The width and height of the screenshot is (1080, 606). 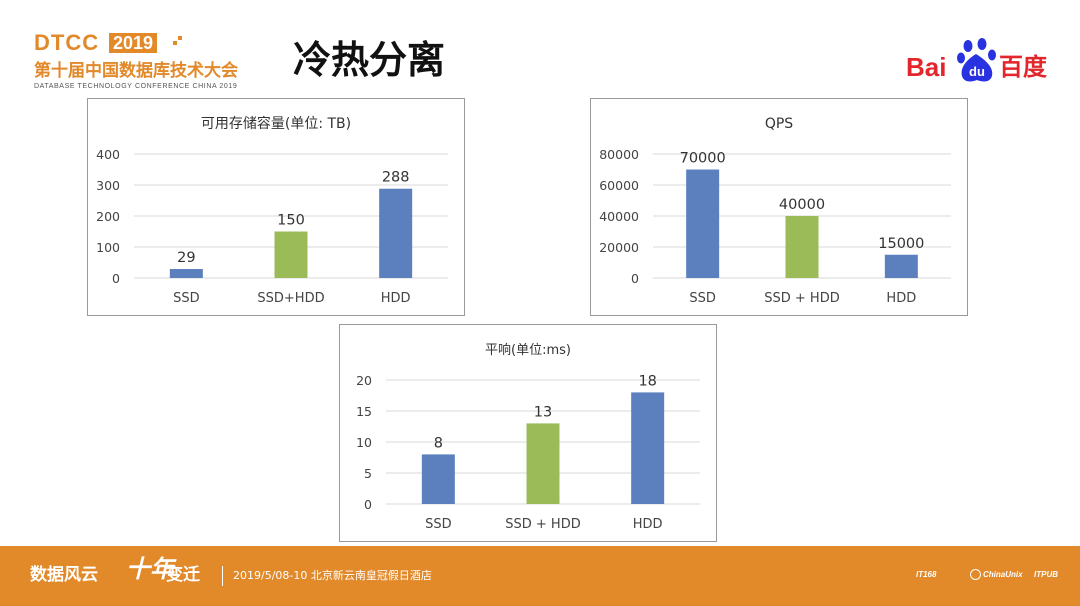 I want to click on chart-latency-svg: 平响(单位:ms) 0 5 10 15 20 8 SSD 13 SSD + HDD 18 HDD, so click(x=528, y=437).